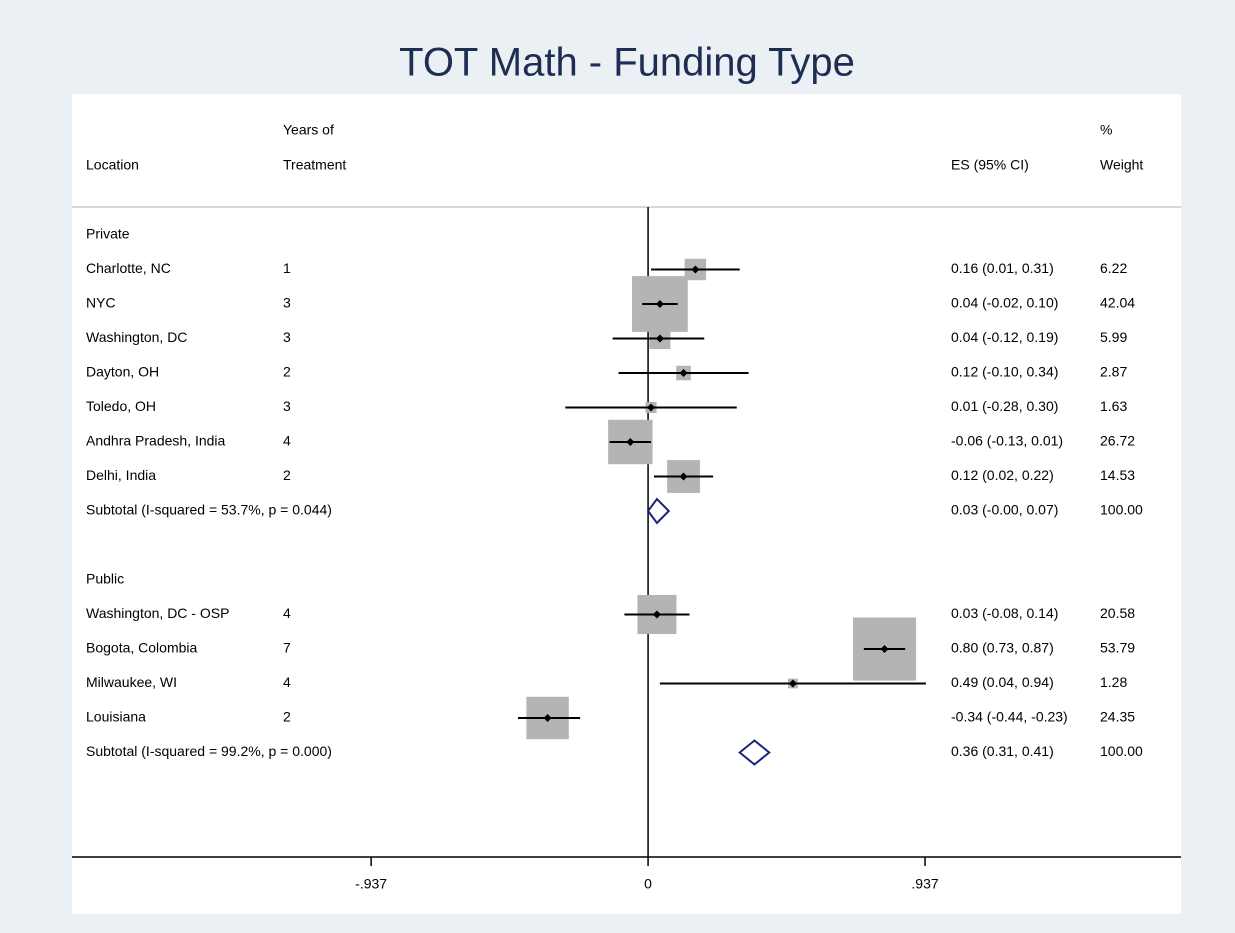 The image size is (1235, 933). I want to click on es-label: 0.49 (0.04, 0.94), so click(1002, 682).